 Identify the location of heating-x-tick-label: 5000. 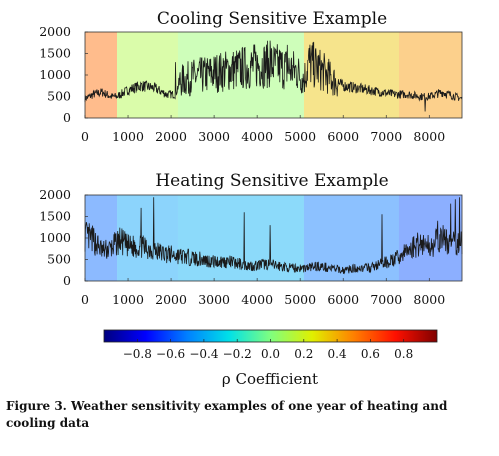
(300, 299).